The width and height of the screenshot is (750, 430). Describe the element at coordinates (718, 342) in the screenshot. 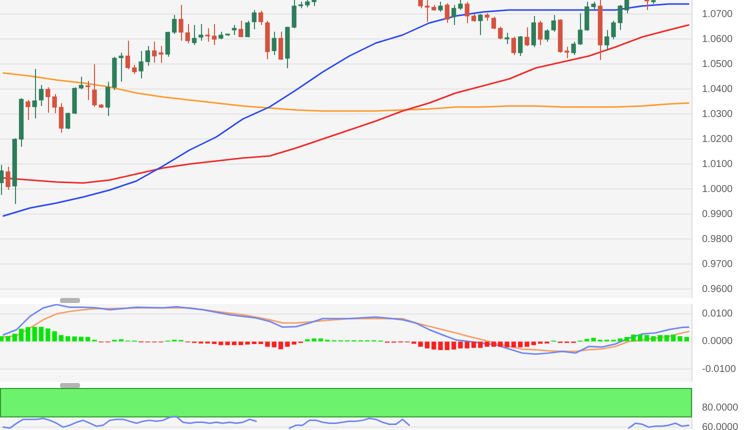

I see `y-tick-label: 0.0000` at that location.